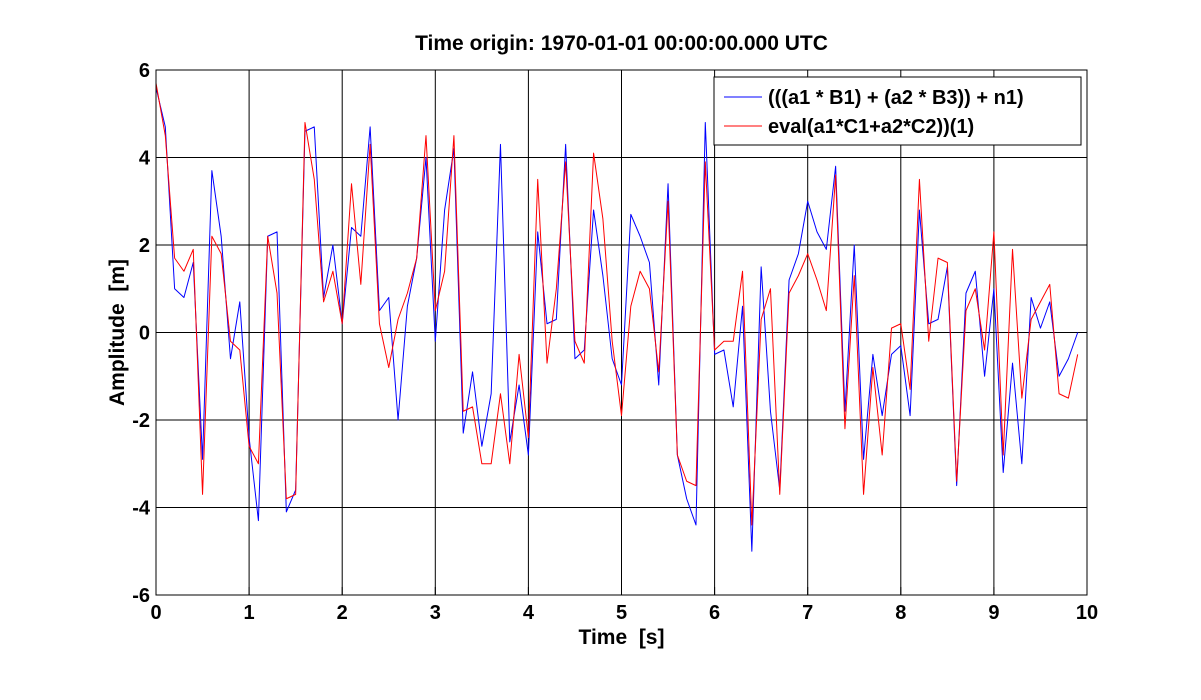 Image resolution: width=1201 pixels, height=700 pixels. Describe the element at coordinates (249, 613) in the screenshot. I see `x-tick-label: 1` at that location.